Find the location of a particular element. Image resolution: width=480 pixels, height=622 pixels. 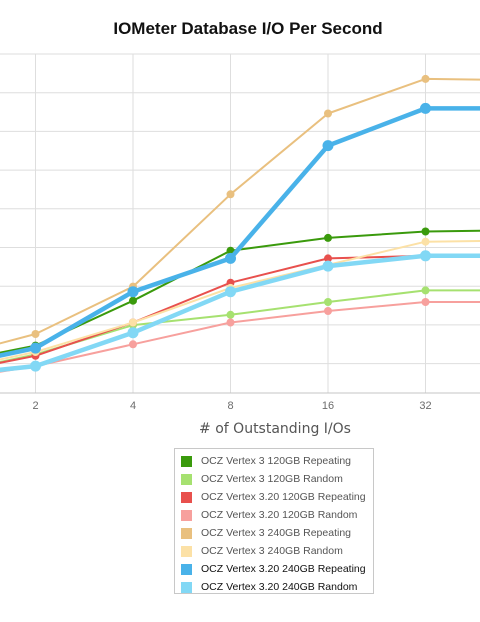

legend-item: OCZ Vertex 3 120GB Repeating is located at coordinates (277, 461).